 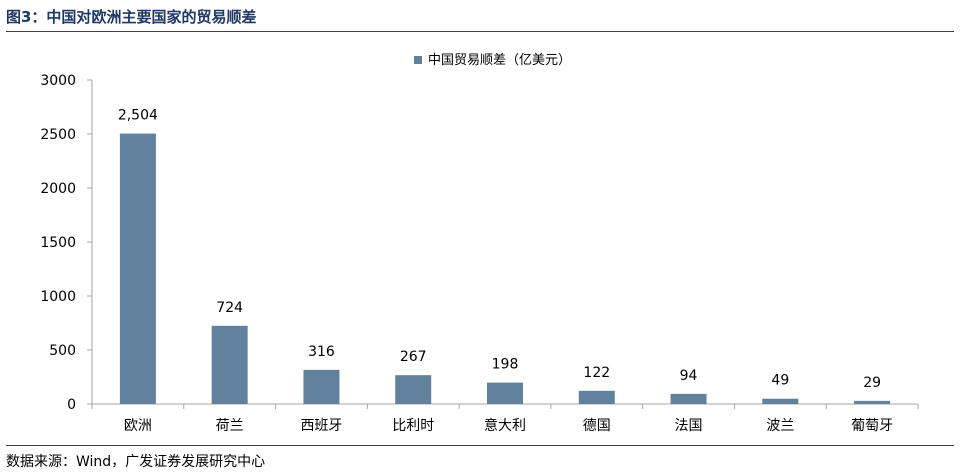 I want to click on data-label: 122, so click(x=596, y=373).